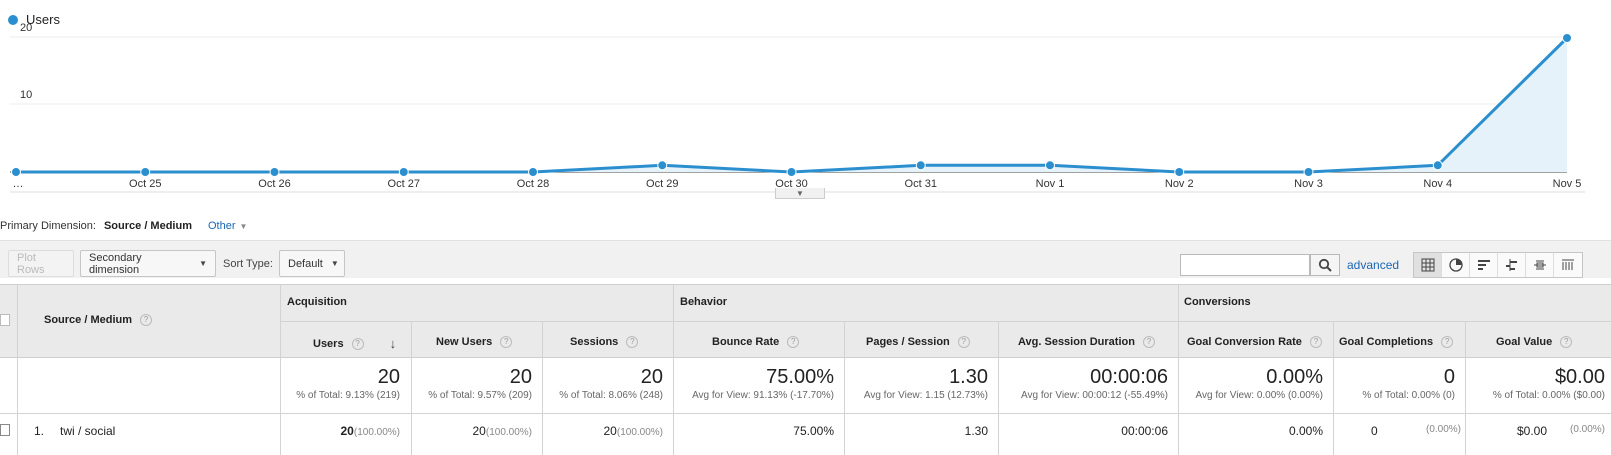  I want to click on pivot-view-button, so click(1568, 265).